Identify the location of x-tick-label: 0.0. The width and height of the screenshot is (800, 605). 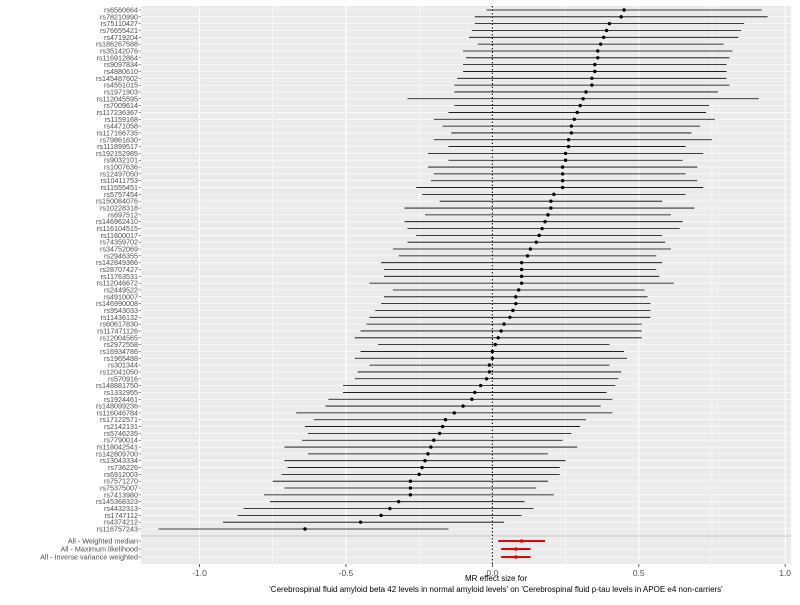
(492, 573).